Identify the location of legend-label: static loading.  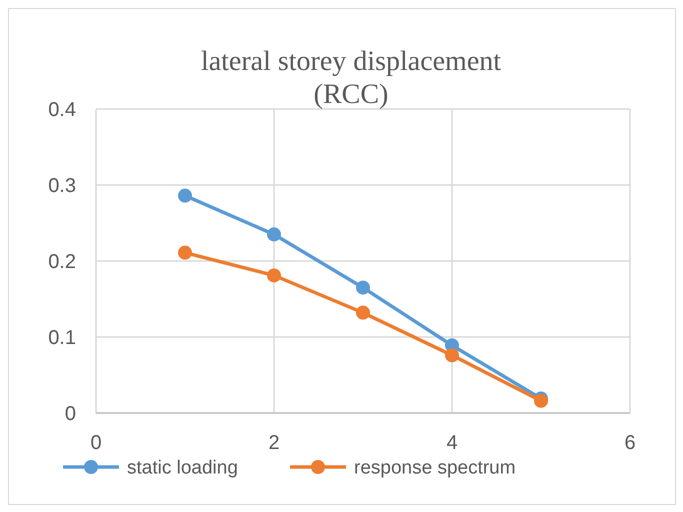
(182, 468).